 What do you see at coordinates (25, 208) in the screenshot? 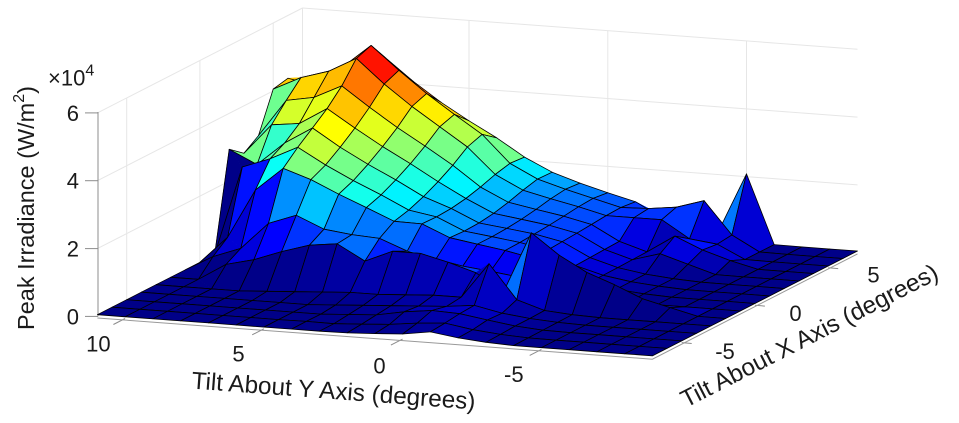
I see `svg-text: Peak Irradiance (W/m2)` at bounding box center [25, 208].